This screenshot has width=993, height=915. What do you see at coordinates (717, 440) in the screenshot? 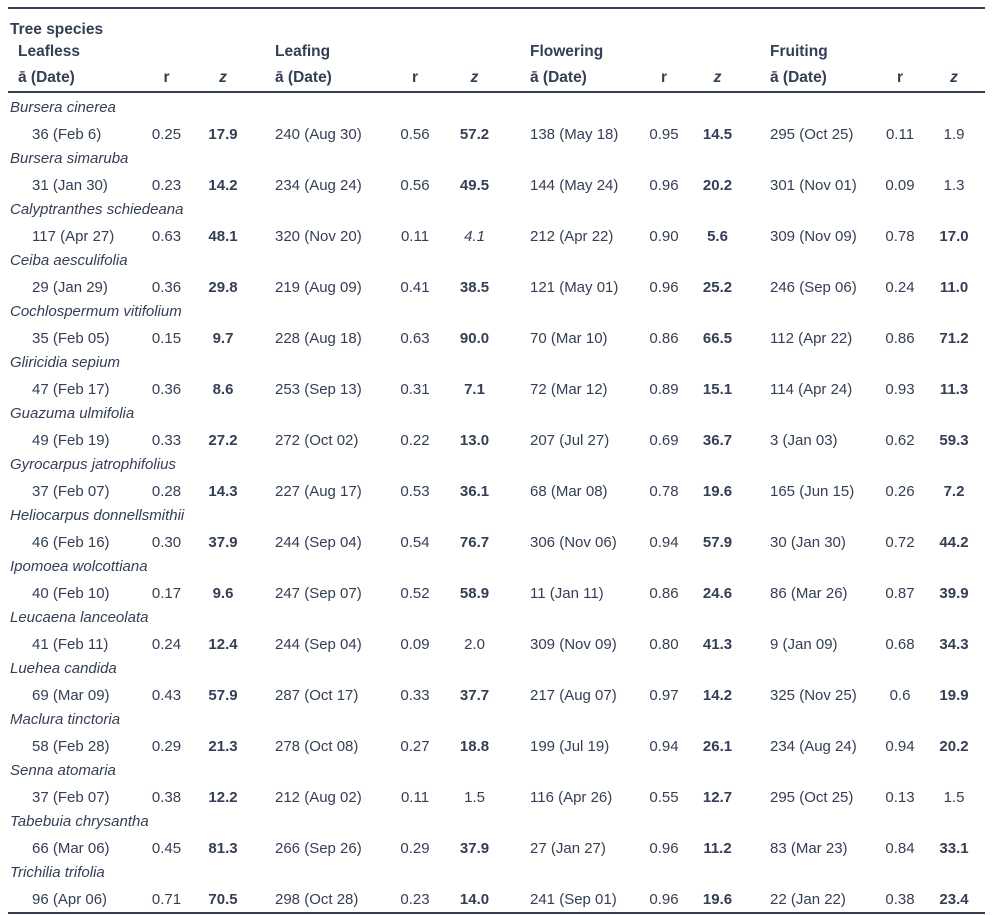
I see `flowering-z-value: 36.7` at bounding box center [717, 440].